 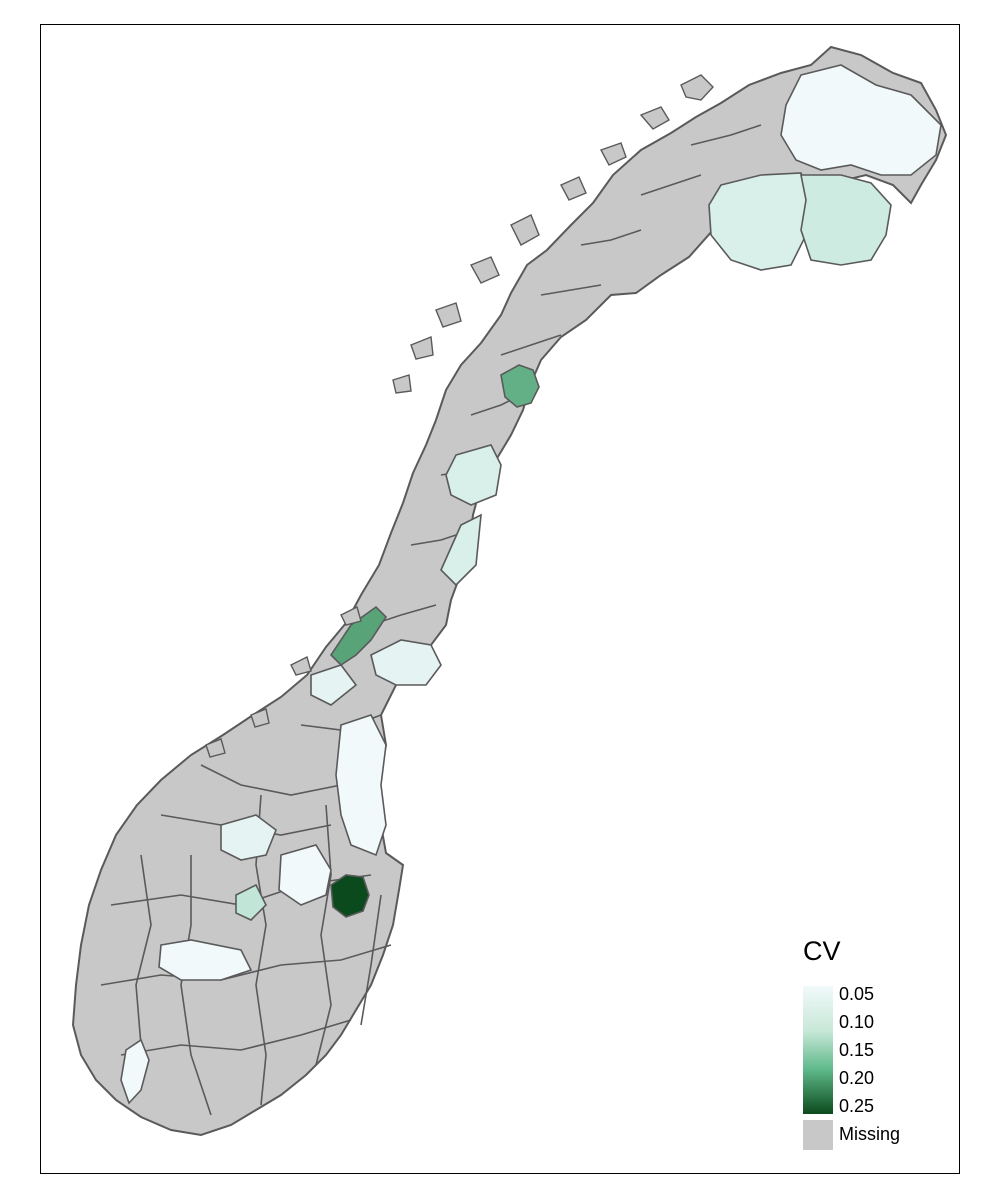 I want to click on region-nordland-north, so click(x=520, y=386).